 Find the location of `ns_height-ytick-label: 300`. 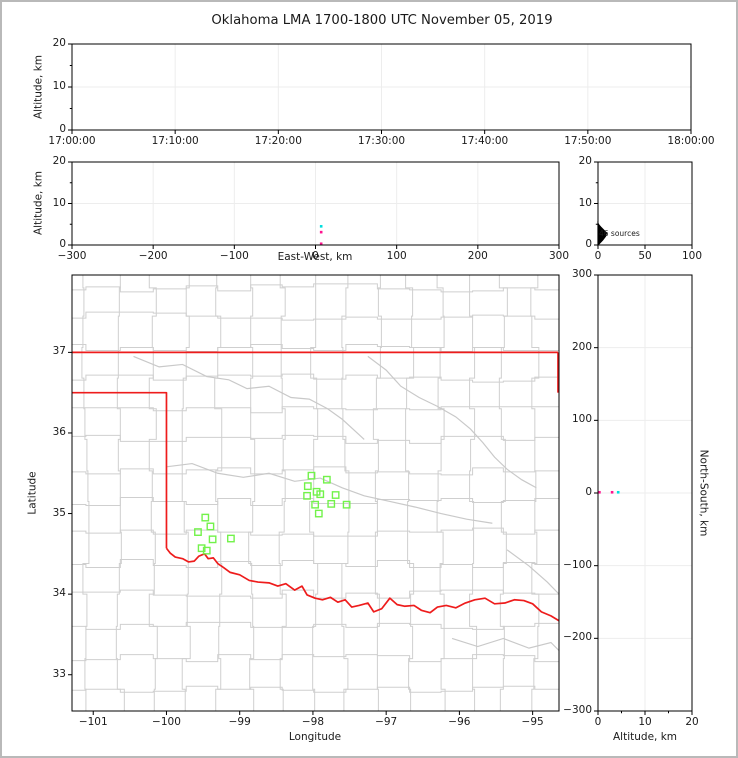

ns_height-ytick-label: 300 is located at coordinates (581, 274).